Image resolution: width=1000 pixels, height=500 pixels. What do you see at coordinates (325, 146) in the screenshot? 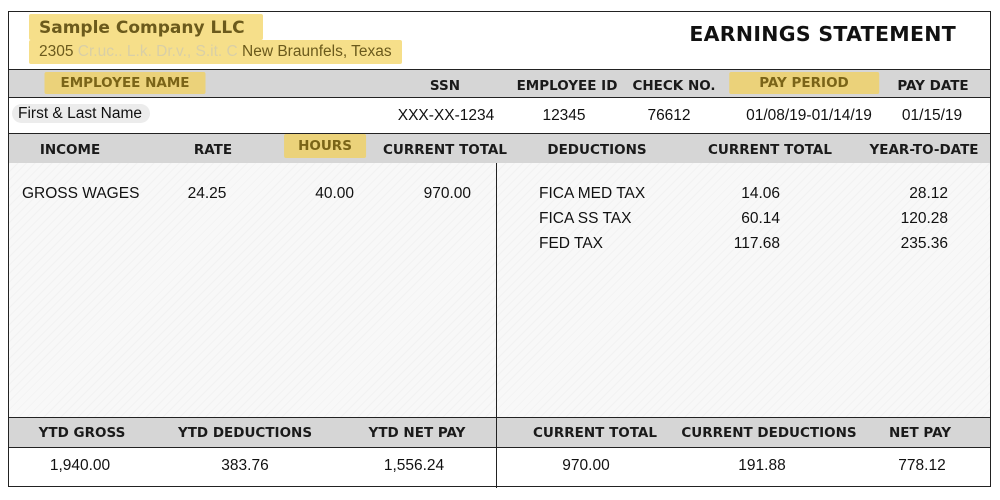
I see `col-hours: HOURS` at bounding box center [325, 146].